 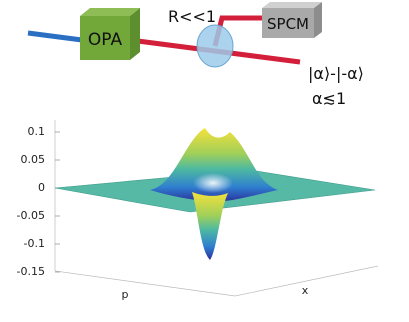 I want to click on z-tick-label: 0.05, so click(x=33, y=159).